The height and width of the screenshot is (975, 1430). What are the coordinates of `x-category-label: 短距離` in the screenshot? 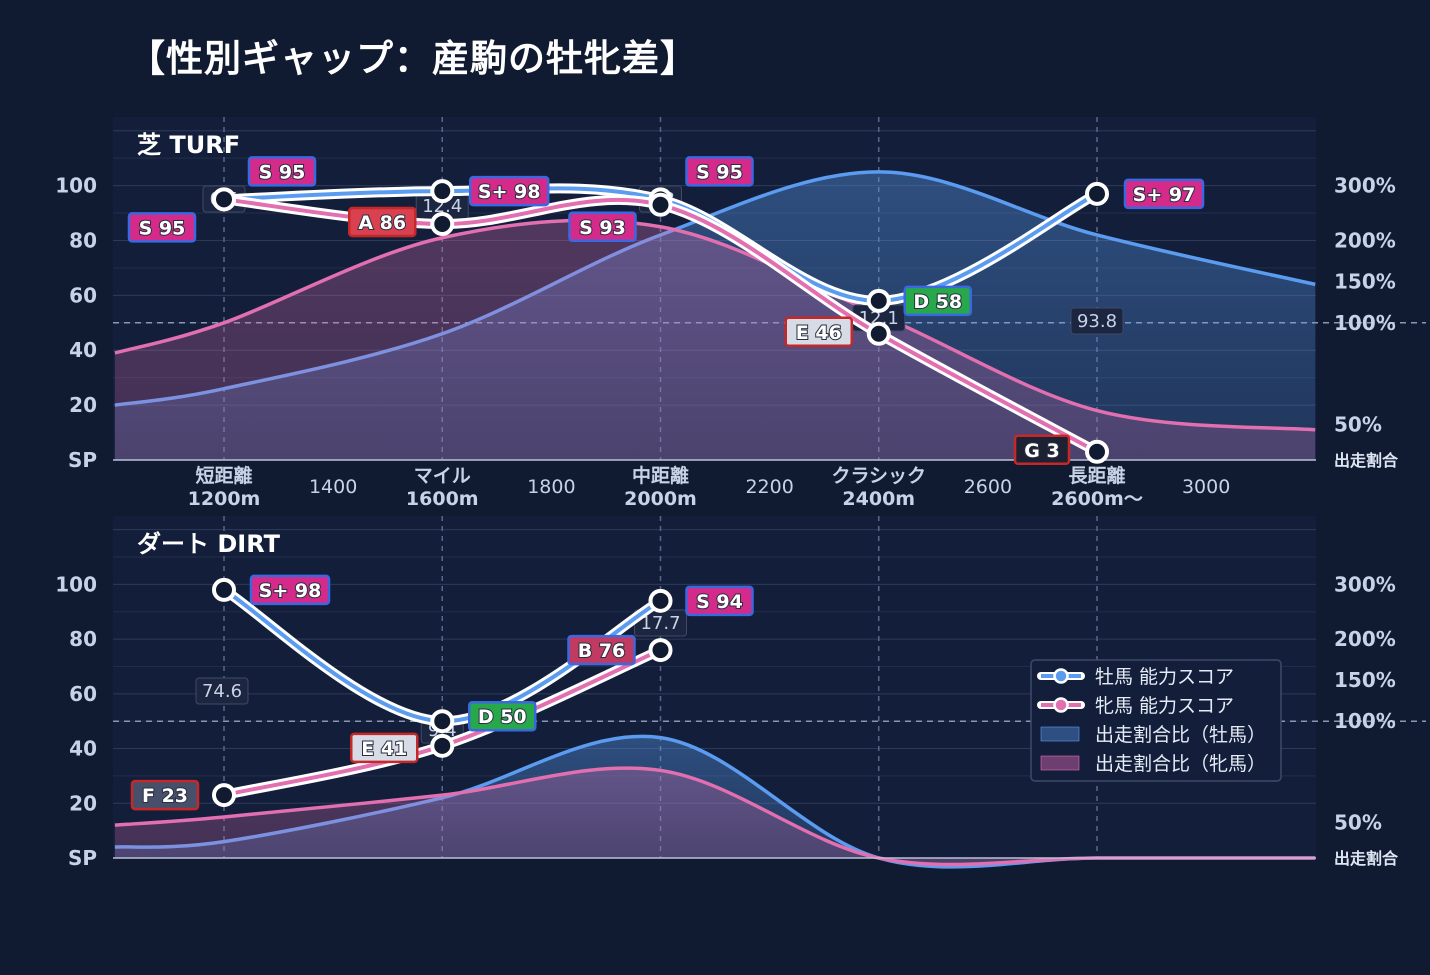 It's located at (223, 475).